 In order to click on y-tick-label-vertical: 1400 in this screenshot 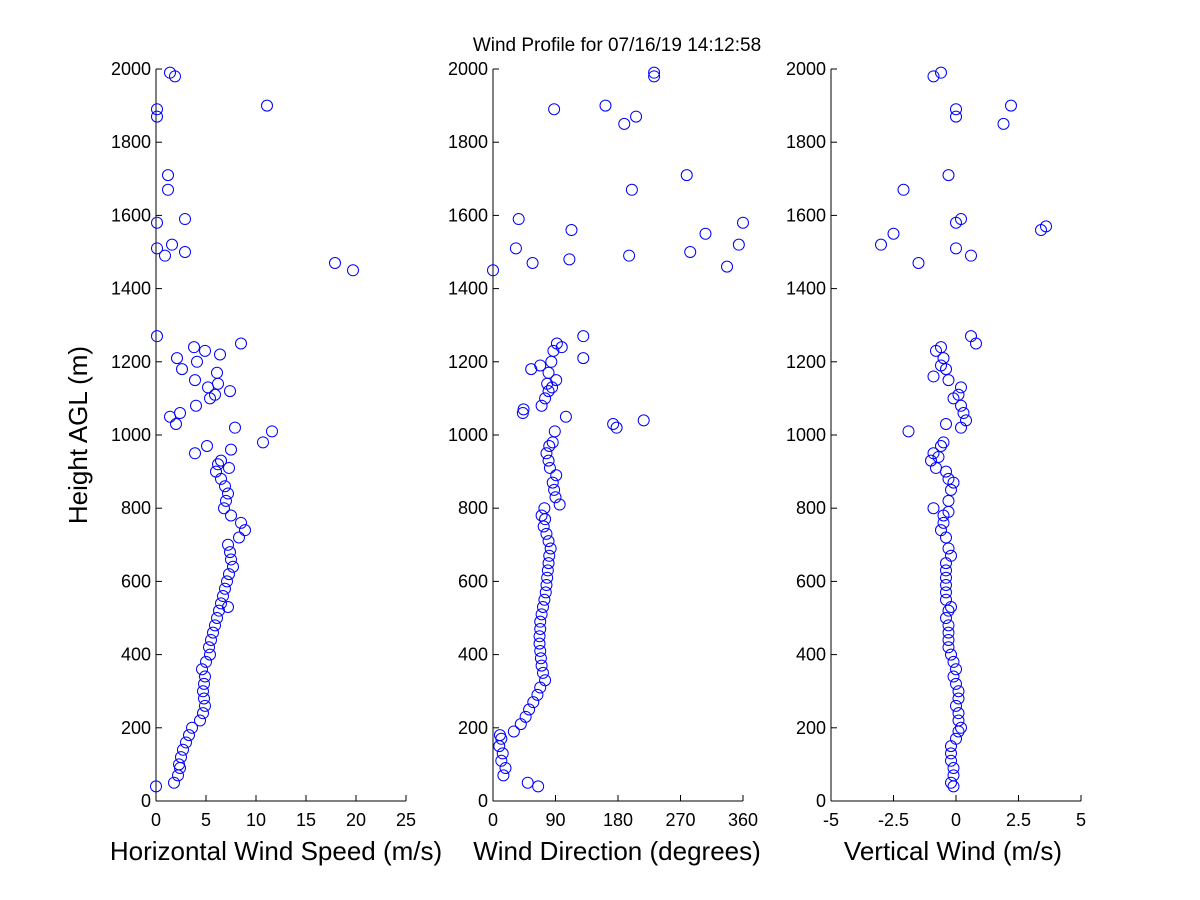, I will do `click(806, 289)`.